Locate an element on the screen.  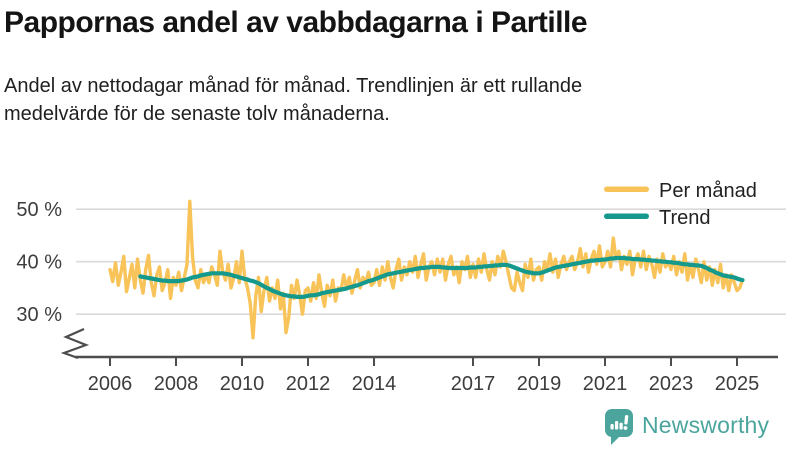
trend-line is located at coordinates (441, 277).